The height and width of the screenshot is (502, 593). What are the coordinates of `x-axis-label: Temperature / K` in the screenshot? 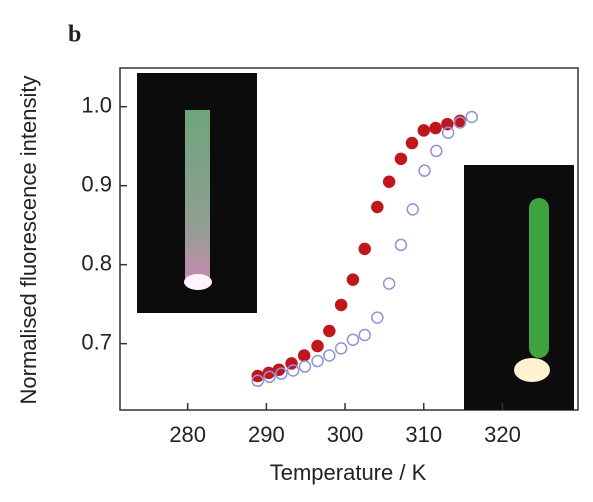 It's located at (348, 472).